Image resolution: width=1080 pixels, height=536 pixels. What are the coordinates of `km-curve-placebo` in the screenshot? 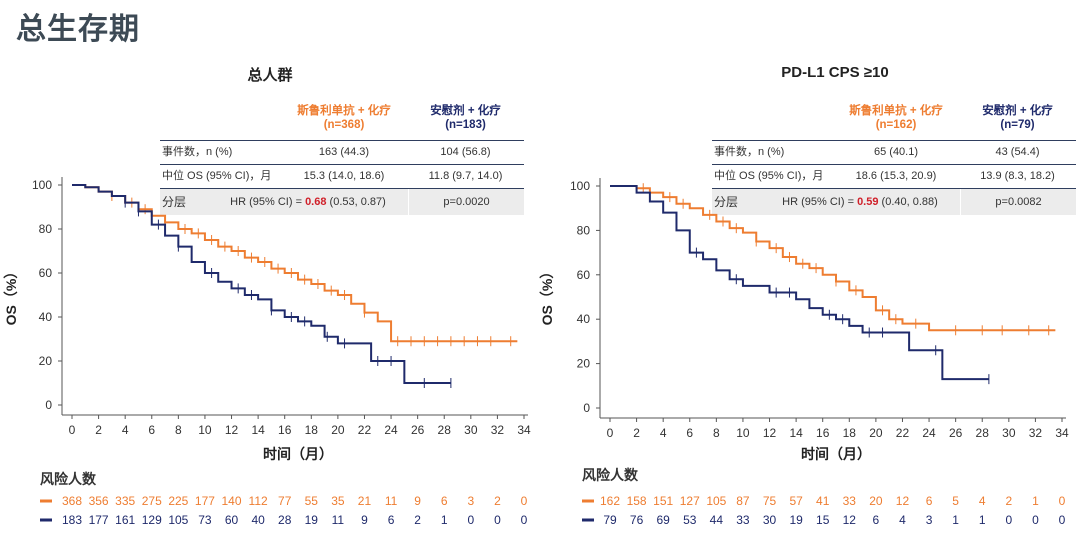 It's located at (799, 283).